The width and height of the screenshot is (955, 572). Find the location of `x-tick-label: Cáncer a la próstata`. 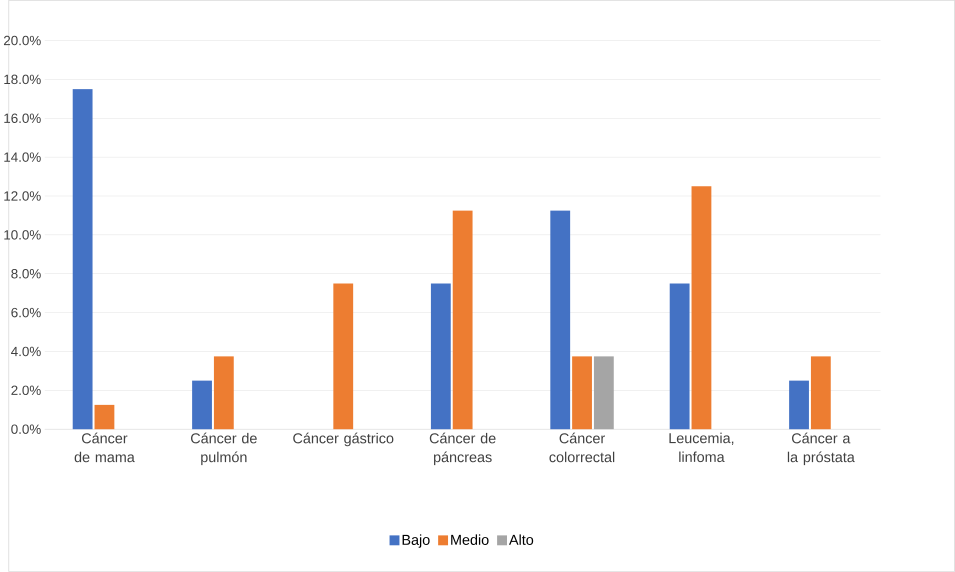

x-tick-label: Cáncer a la próstata is located at coordinates (821, 449).